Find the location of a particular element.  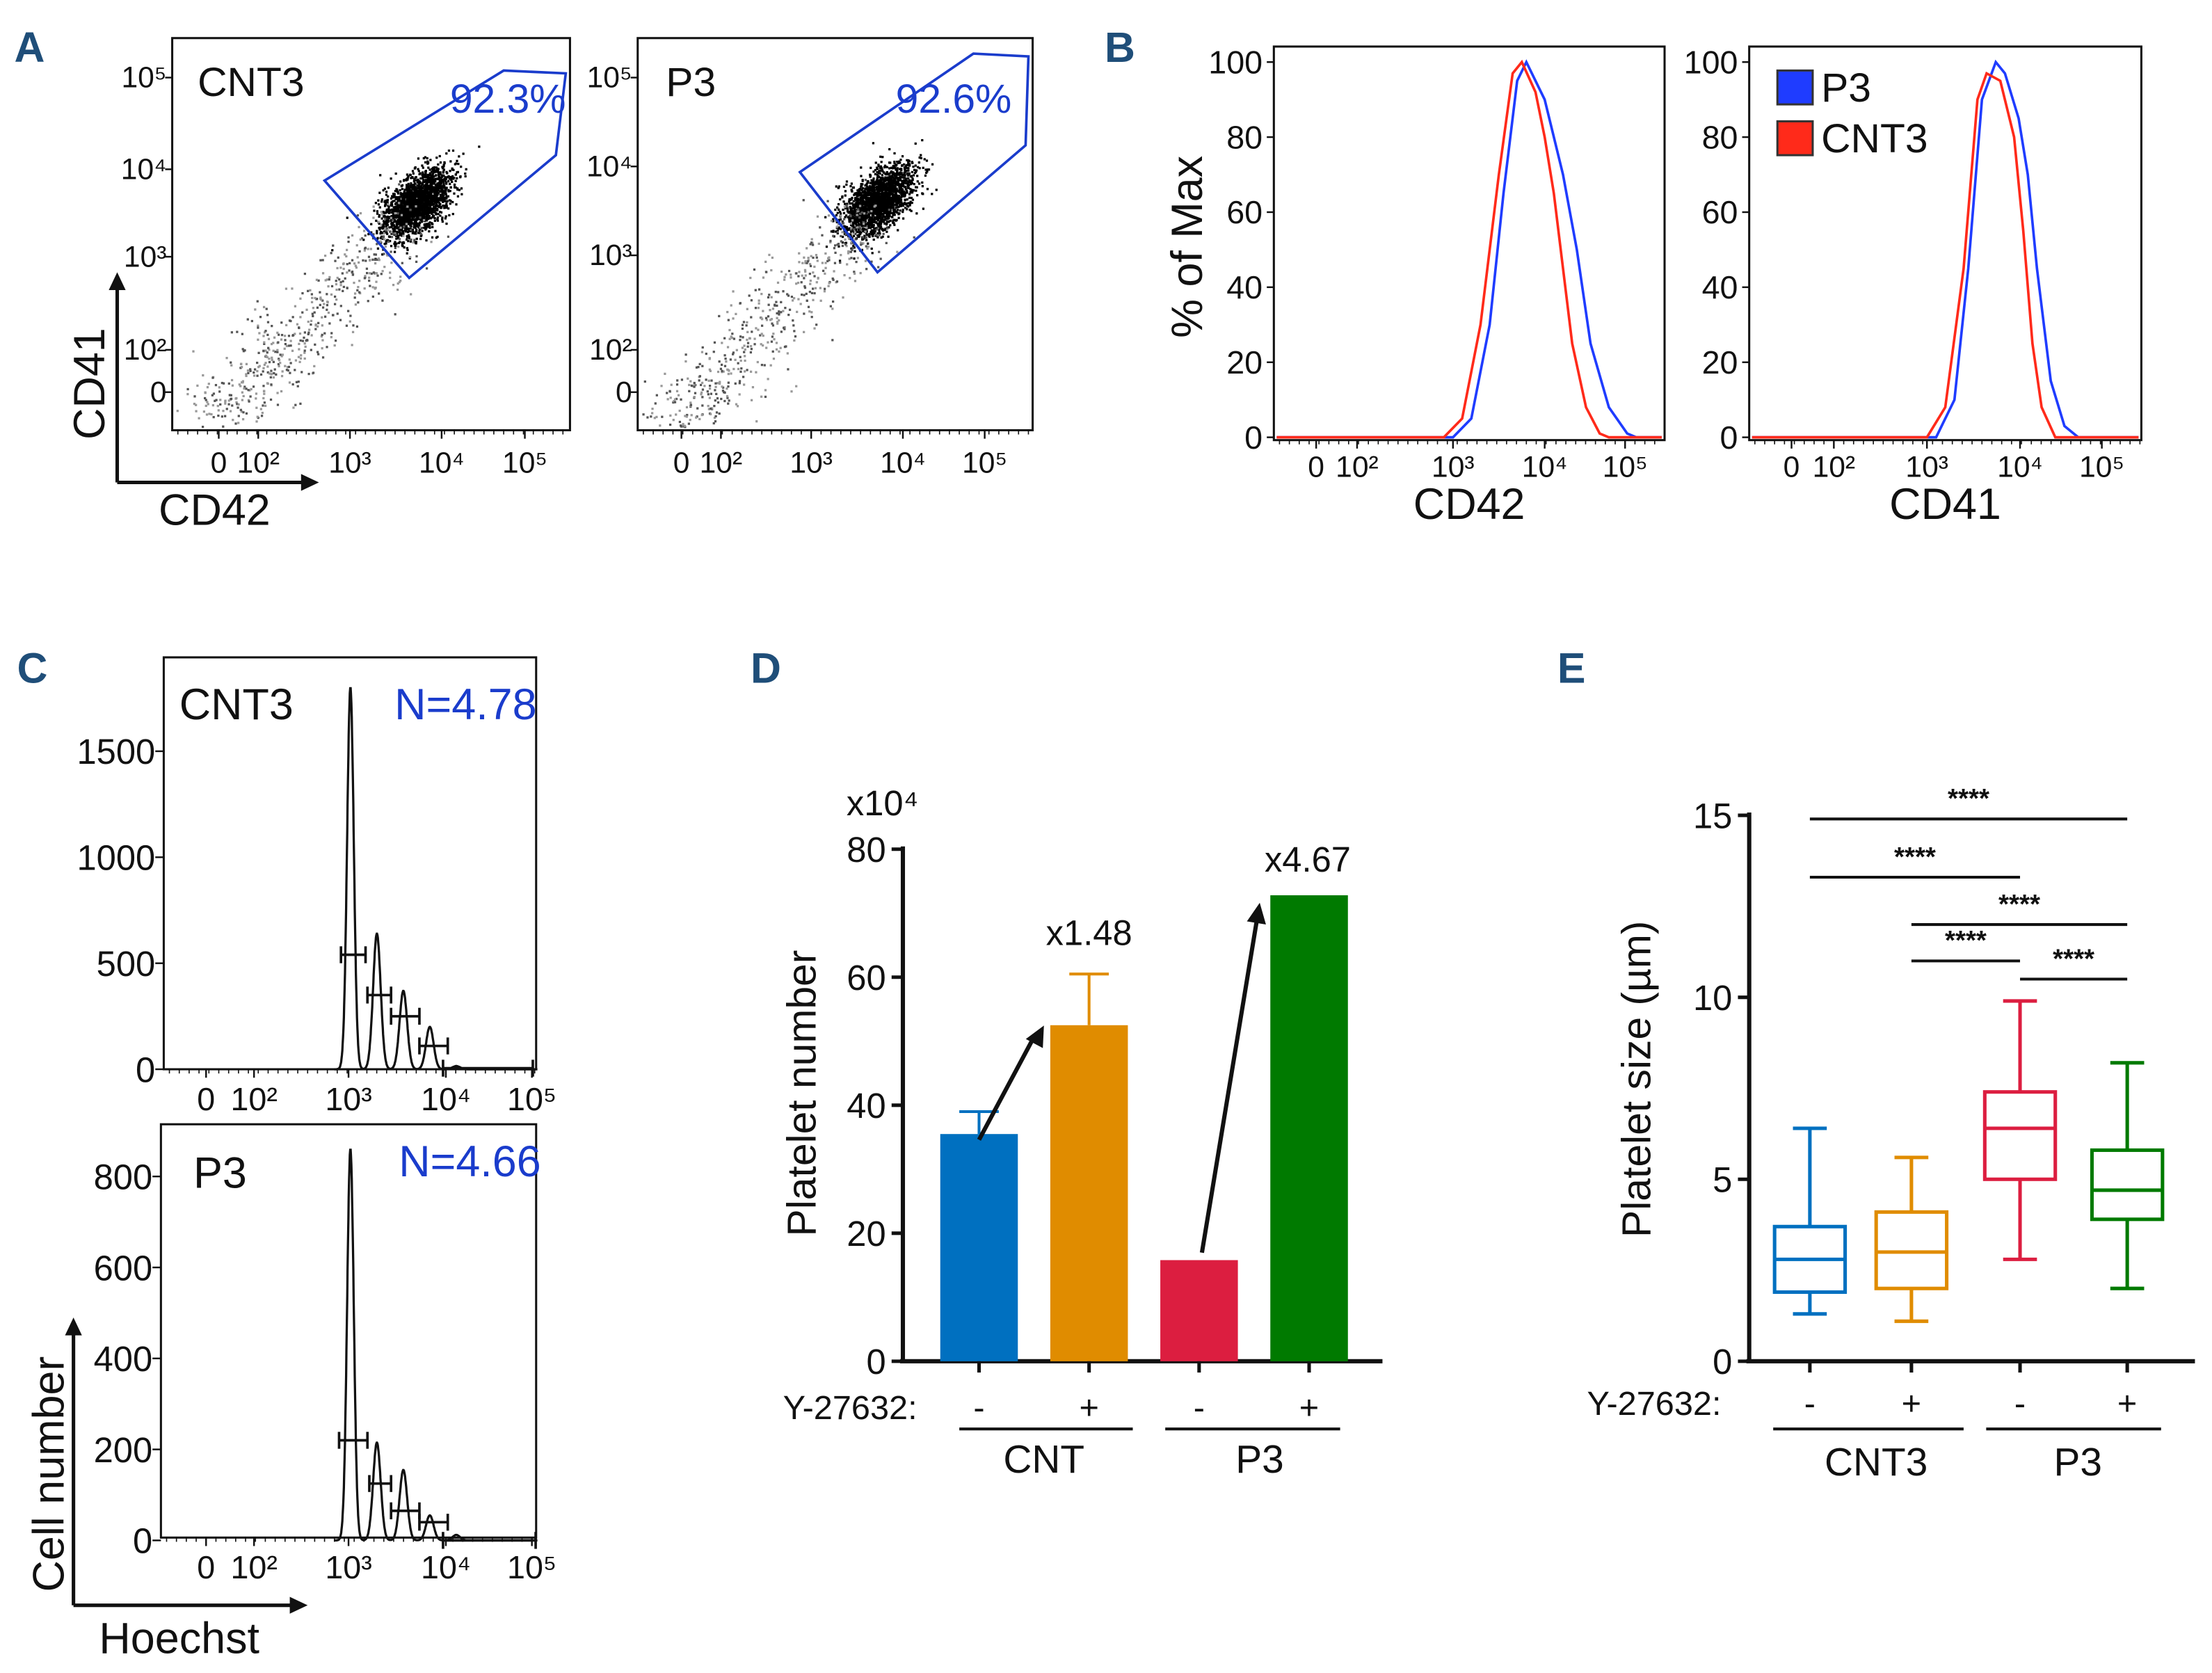

y-tick-label: 10² is located at coordinates (145, 350).